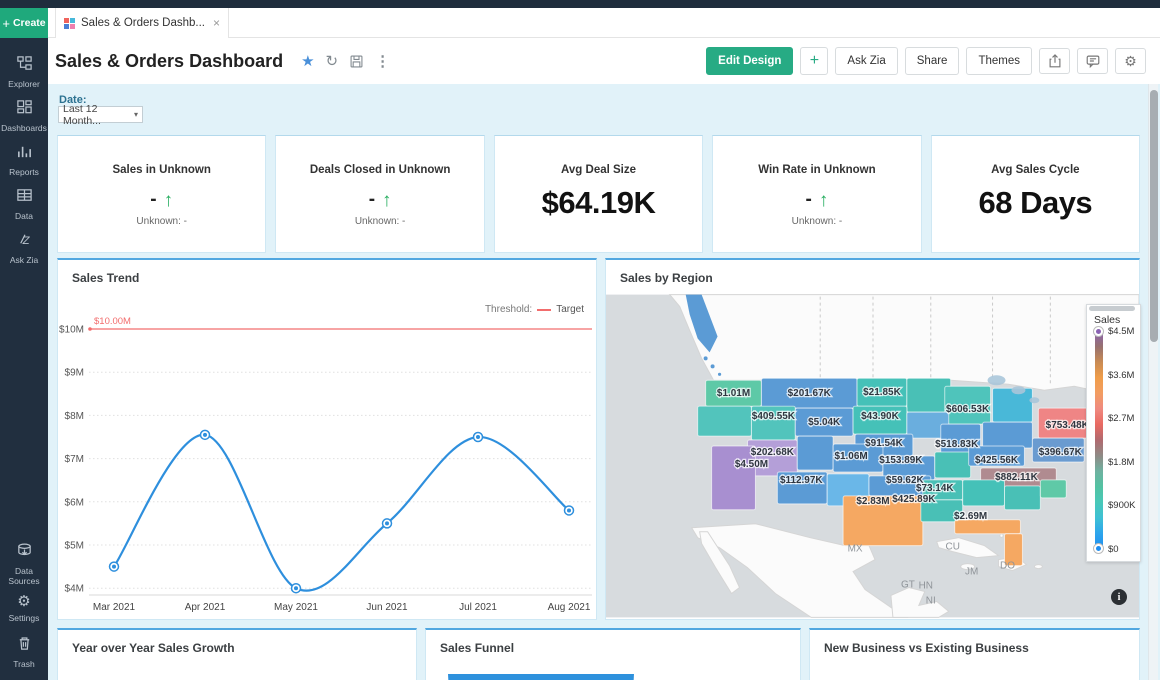  I want to click on tab-sales-orders-dashboard: Sales & Orders Dashb... ×, so click(142, 23).